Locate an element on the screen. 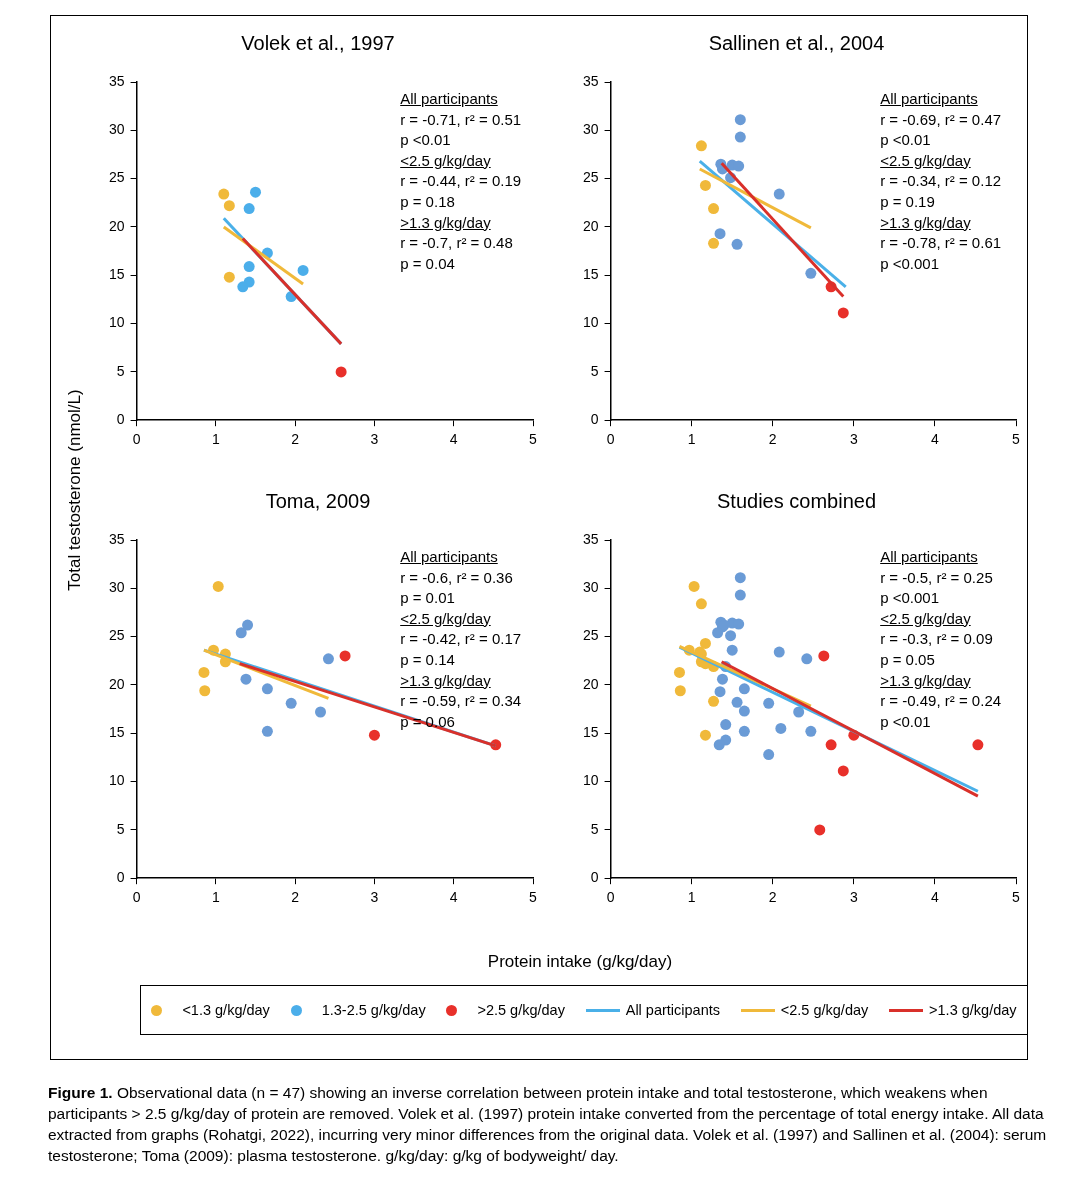 The width and height of the screenshot is (1089, 1200). annotation: p = 0.19 is located at coordinates (907, 202).